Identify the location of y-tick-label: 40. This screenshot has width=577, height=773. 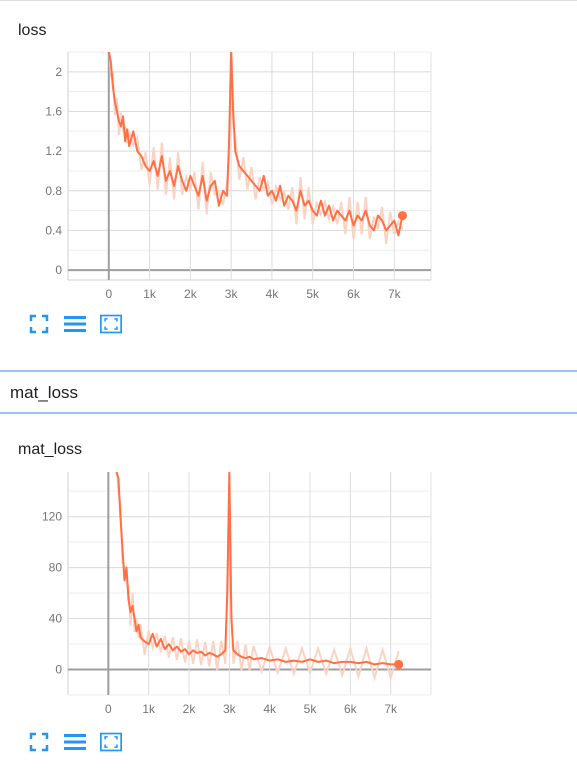
(56, 619).